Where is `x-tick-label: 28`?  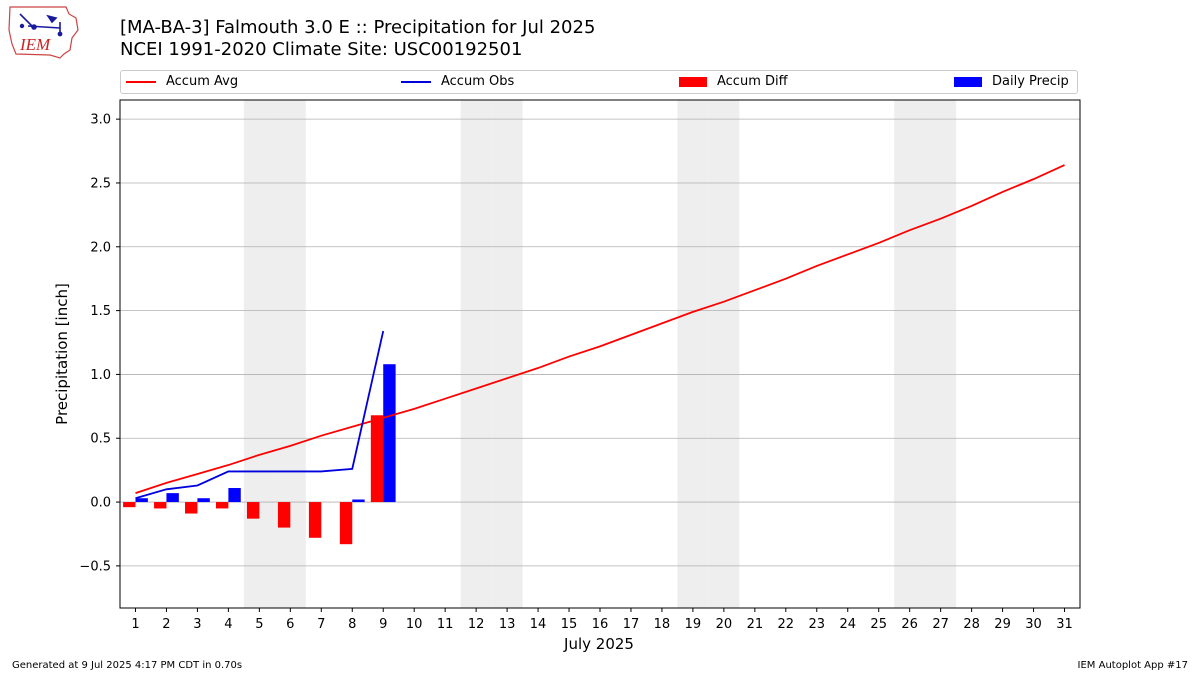
x-tick-label: 28 is located at coordinates (971, 624).